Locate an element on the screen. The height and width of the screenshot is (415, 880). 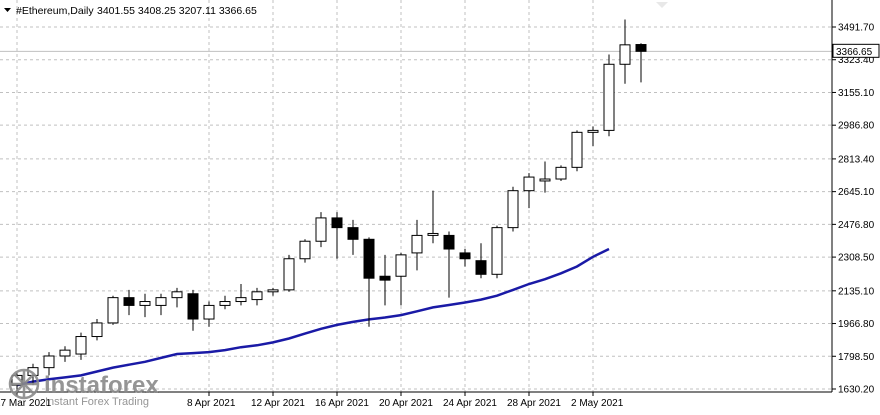
shift-marker-icon is located at coordinates (662, 5).